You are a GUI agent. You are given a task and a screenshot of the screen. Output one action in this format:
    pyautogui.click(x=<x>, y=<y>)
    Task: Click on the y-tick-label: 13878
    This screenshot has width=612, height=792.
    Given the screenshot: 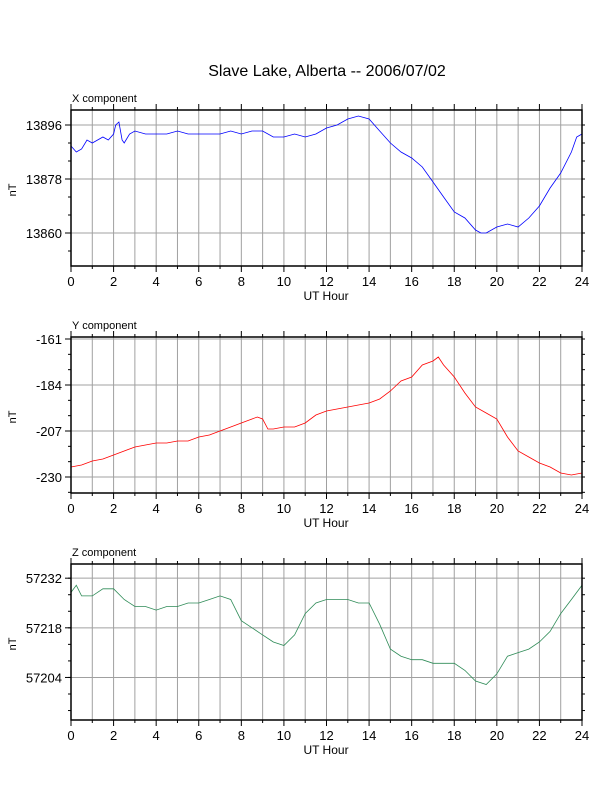 What is the action you would take?
    pyautogui.click(x=44, y=179)
    